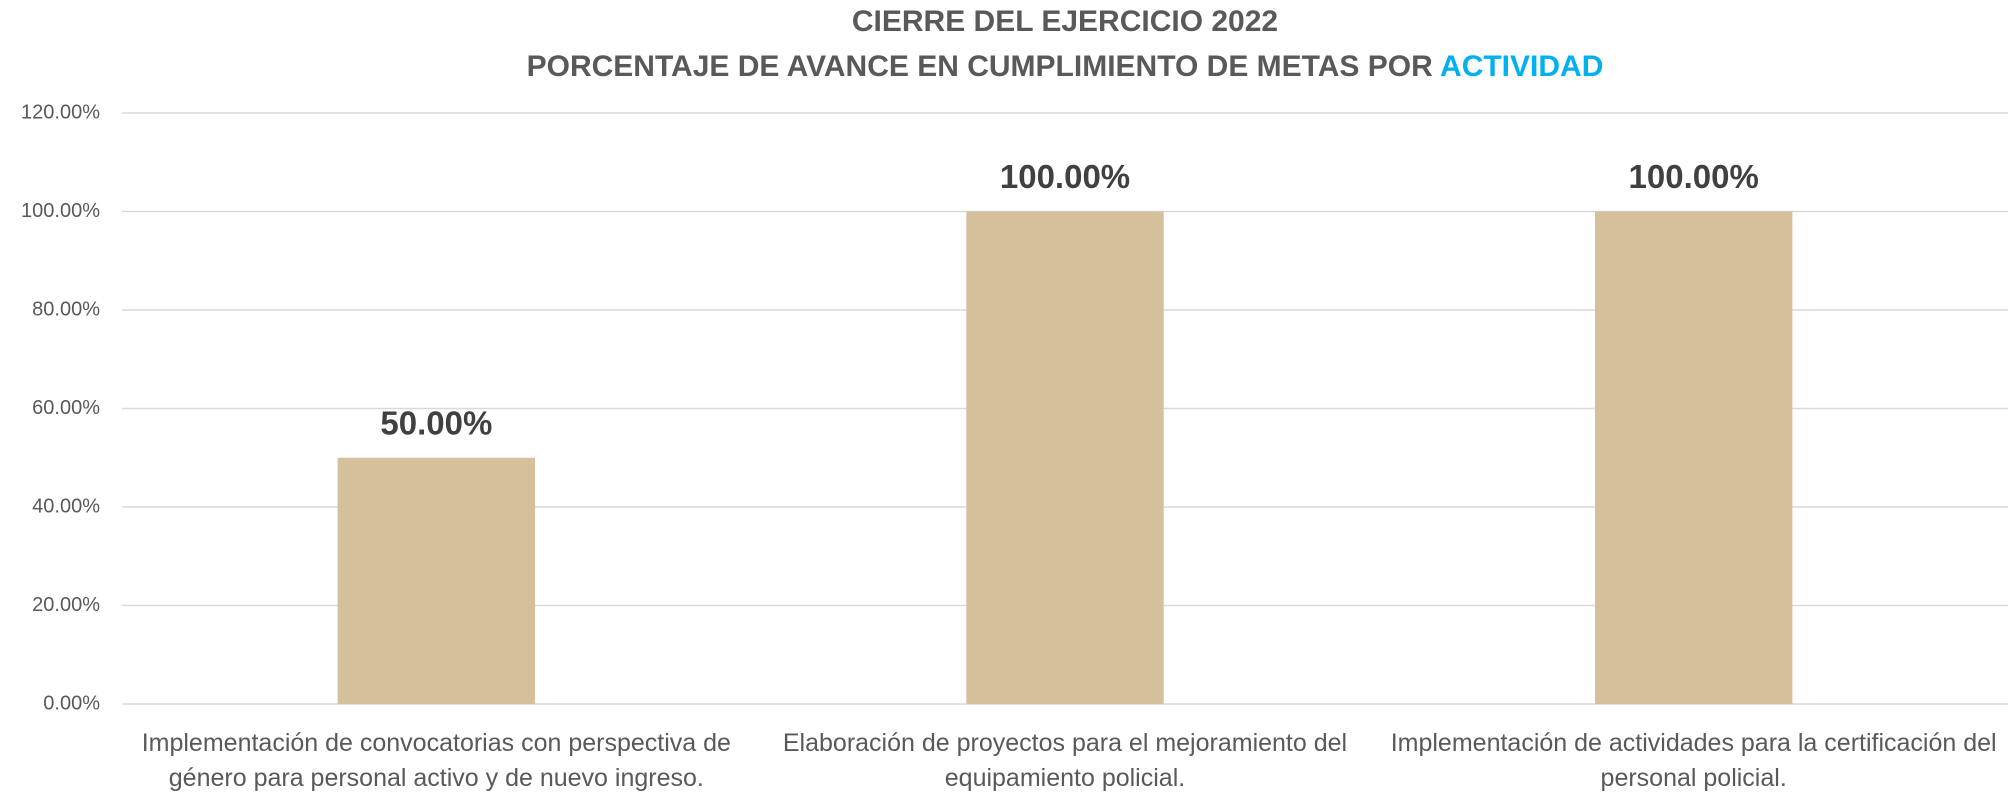 This screenshot has height=792, width=2008. I want to click on y-tick-label: 60.00%, so click(66, 408).